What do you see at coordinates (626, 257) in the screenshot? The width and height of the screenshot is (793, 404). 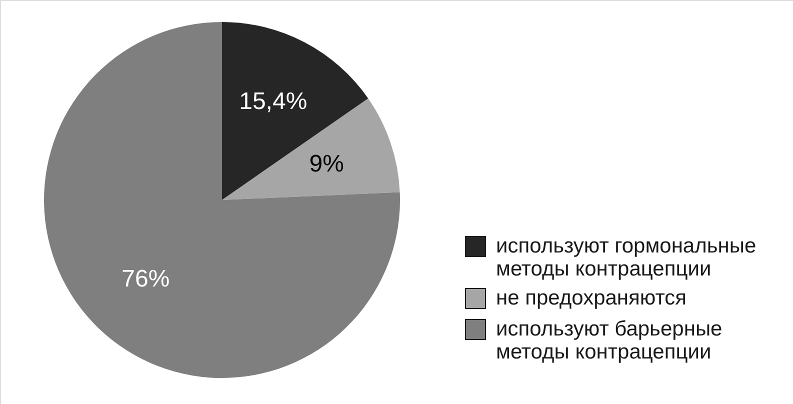 I see `legend-label: используют гормональные методы контрацепции` at bounding box center [626, 257].